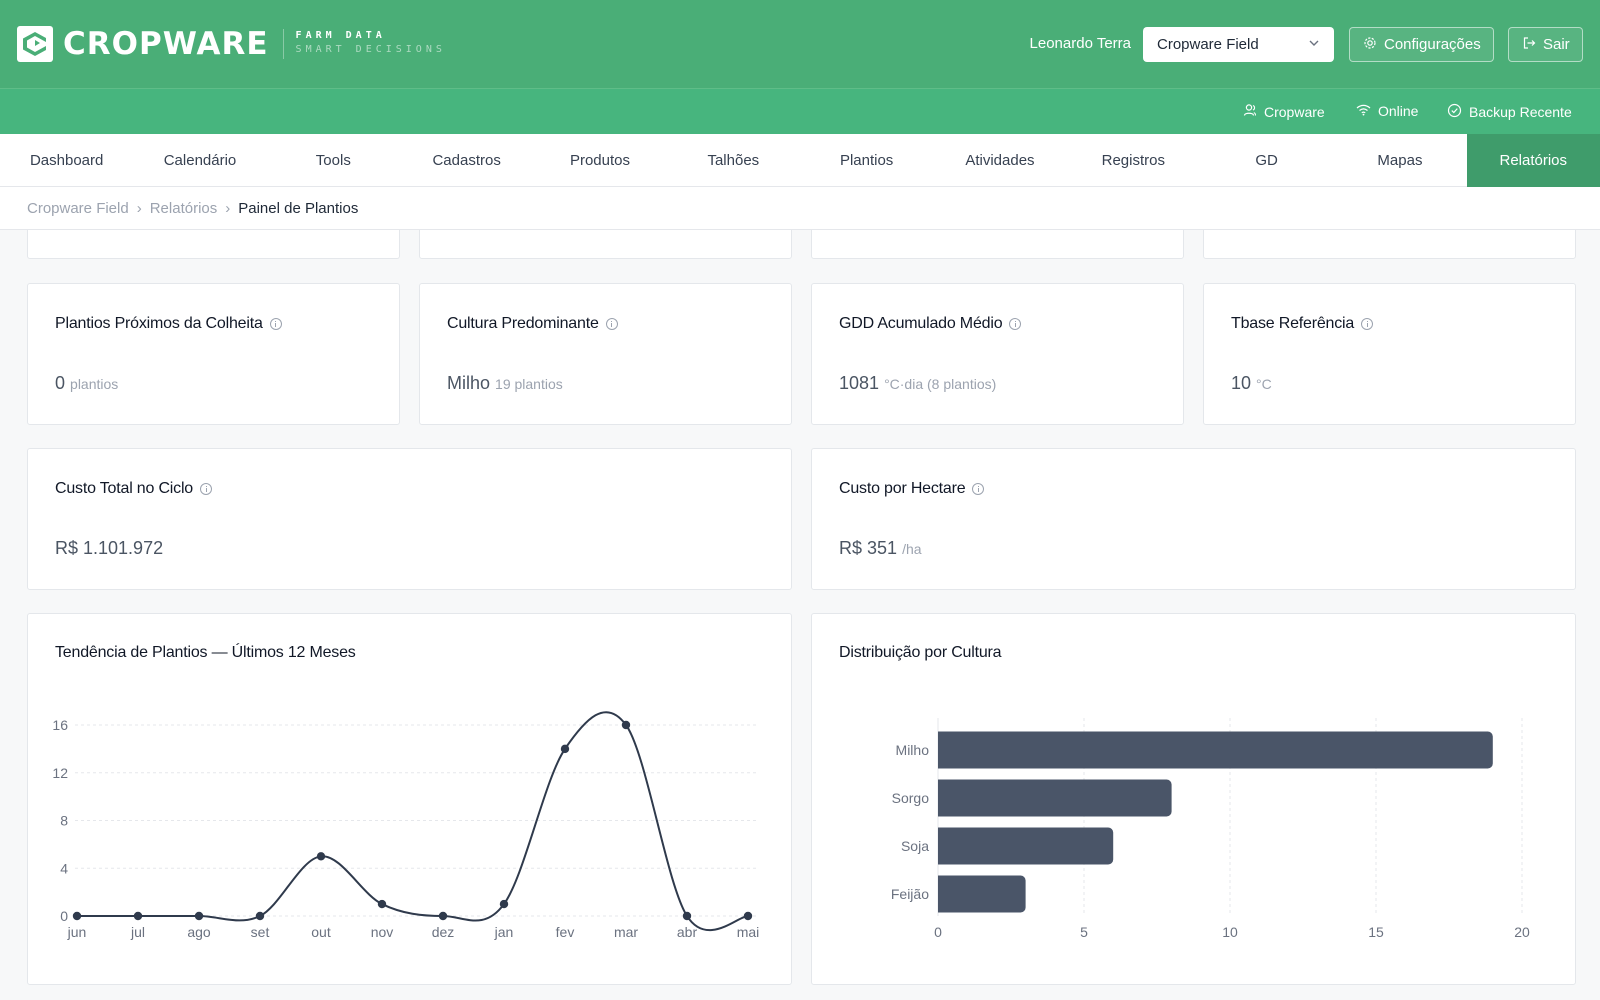 Image resolution: width=1600 pixels, height=1000 pixels. I want to click on x-tick-label: out, so click(321, 932).